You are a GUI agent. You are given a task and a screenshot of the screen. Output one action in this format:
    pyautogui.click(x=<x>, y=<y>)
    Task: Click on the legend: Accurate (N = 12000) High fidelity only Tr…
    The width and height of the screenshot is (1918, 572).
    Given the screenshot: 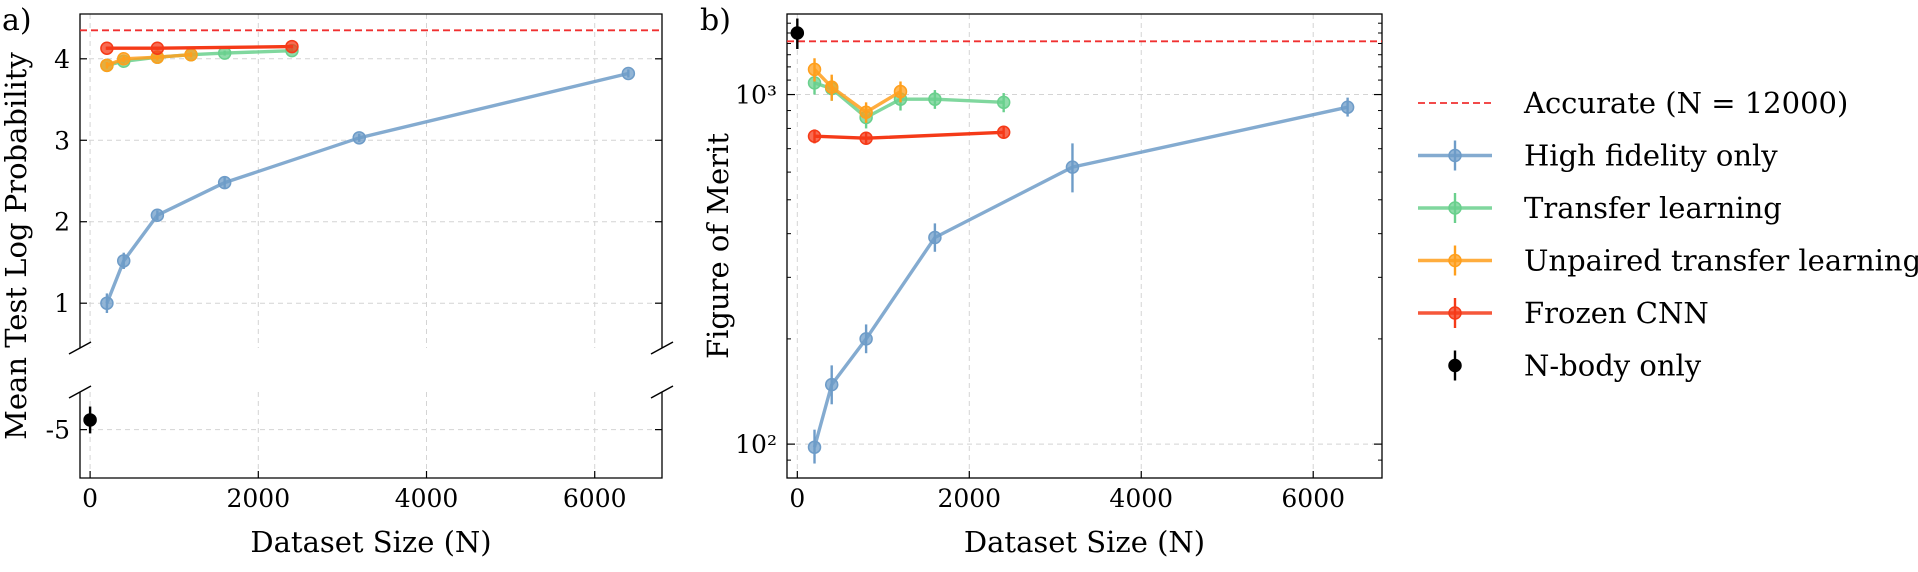 What is the action you would take?
    pyautogui.click(x=1668, y=234)
    